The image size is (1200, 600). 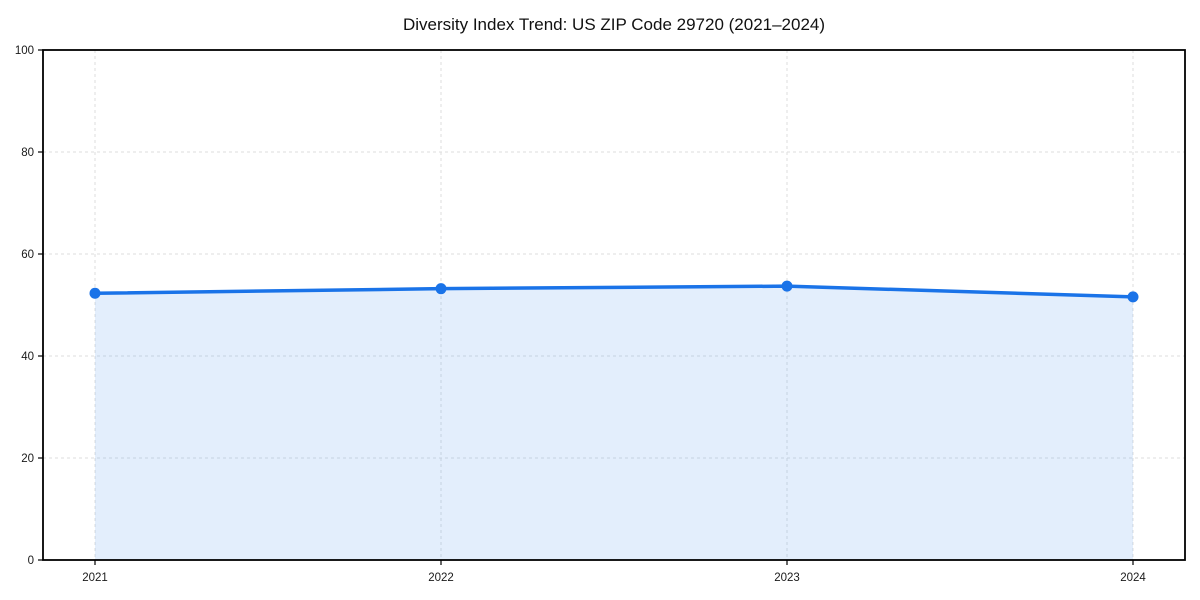 I want to click on y-tick-label: 40, so click(x=27, y=357).